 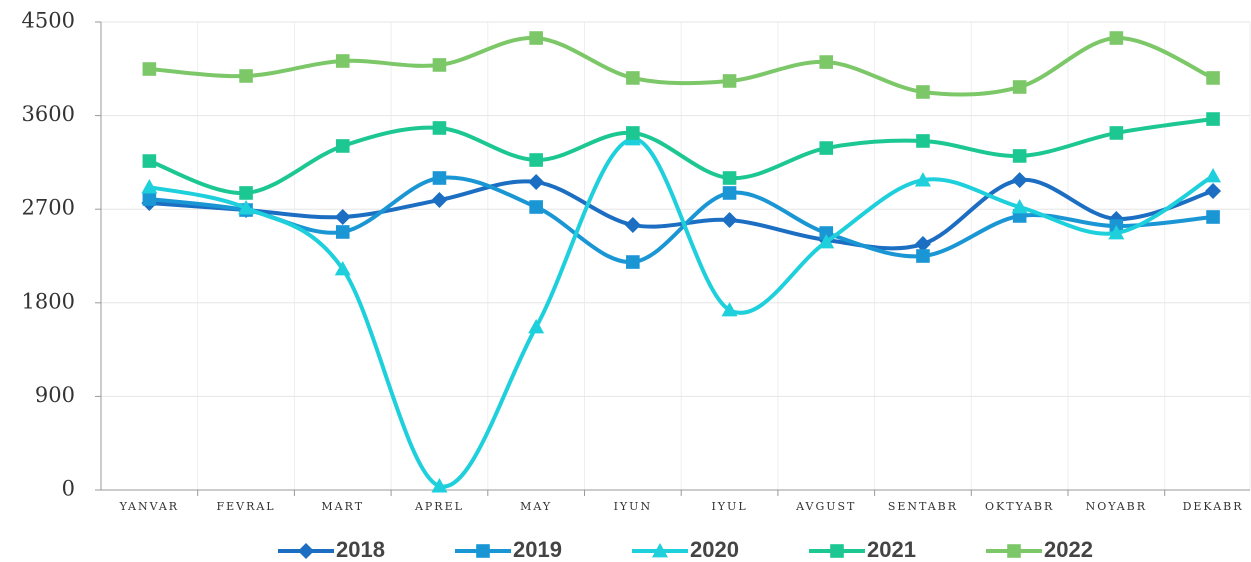 What do you see at coordinates (714, 549) in the screenshot?
I see `legend-label: 2020` at bounding box center [714, 549].